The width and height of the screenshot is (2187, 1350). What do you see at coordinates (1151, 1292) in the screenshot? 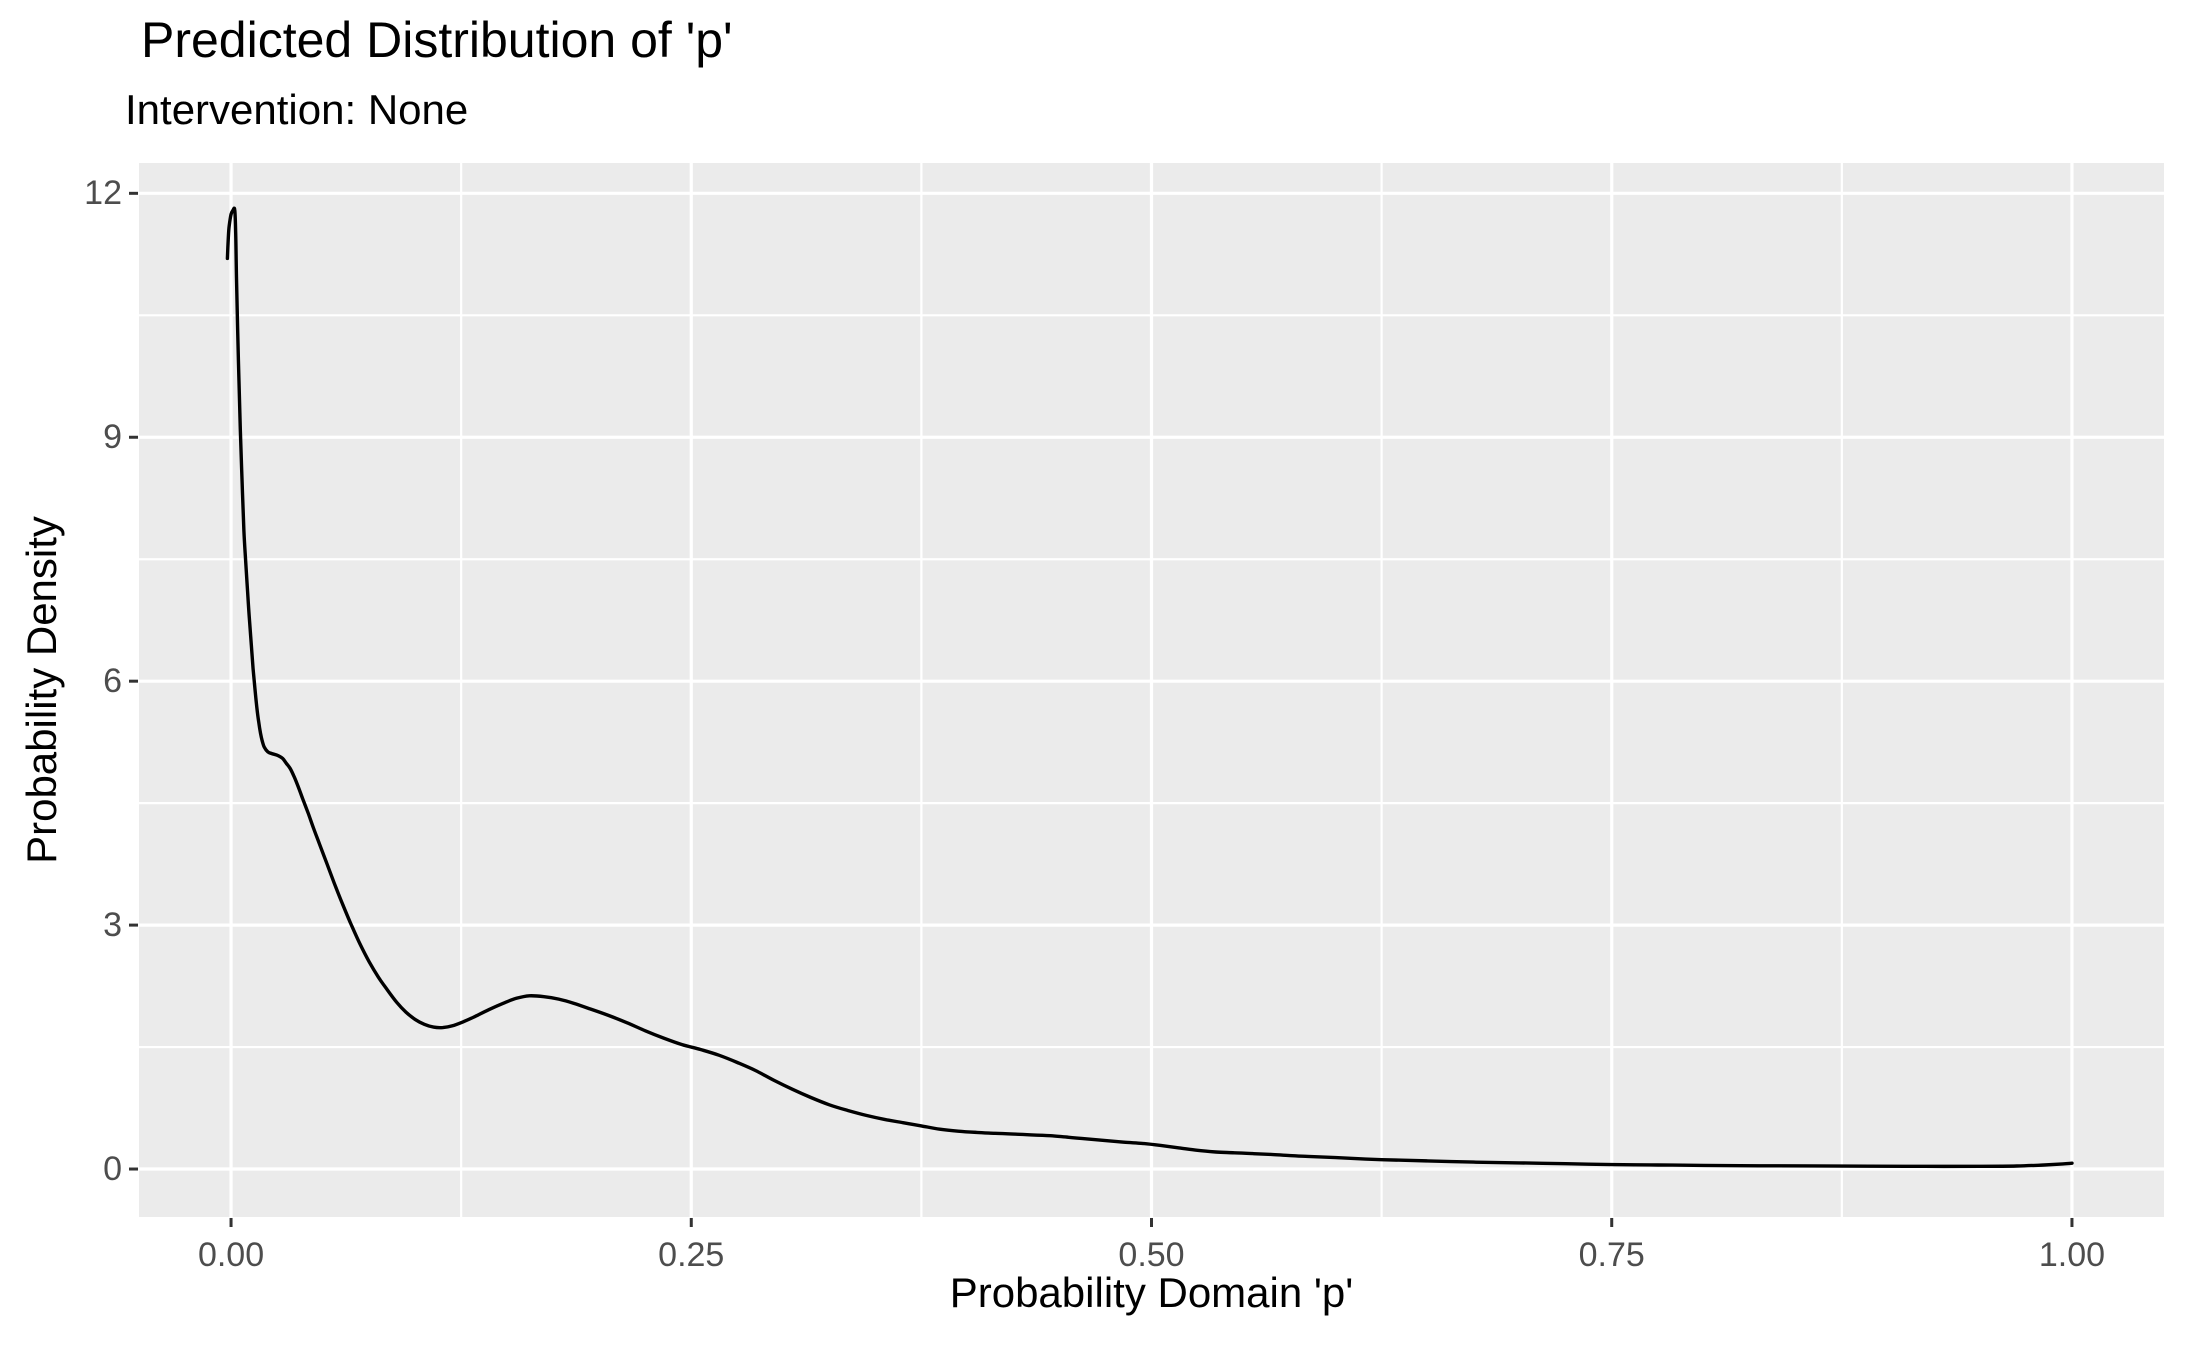
I see `x-axis-title: Probability Domain 'p'` at bounding box center [1151, 1292].